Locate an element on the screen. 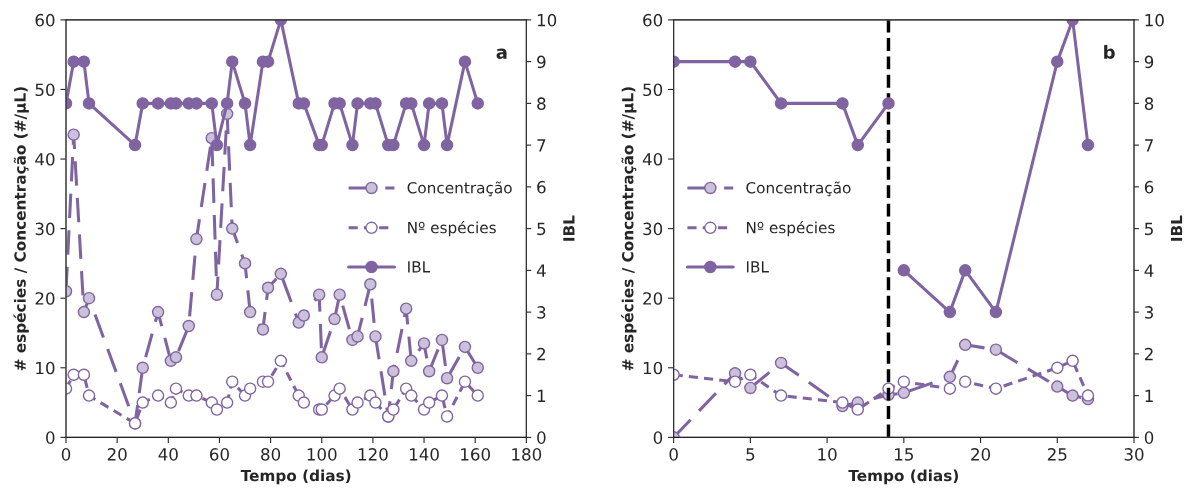 The image size is (1200, 497). annotation: b is located at coordinates (1109, 51).